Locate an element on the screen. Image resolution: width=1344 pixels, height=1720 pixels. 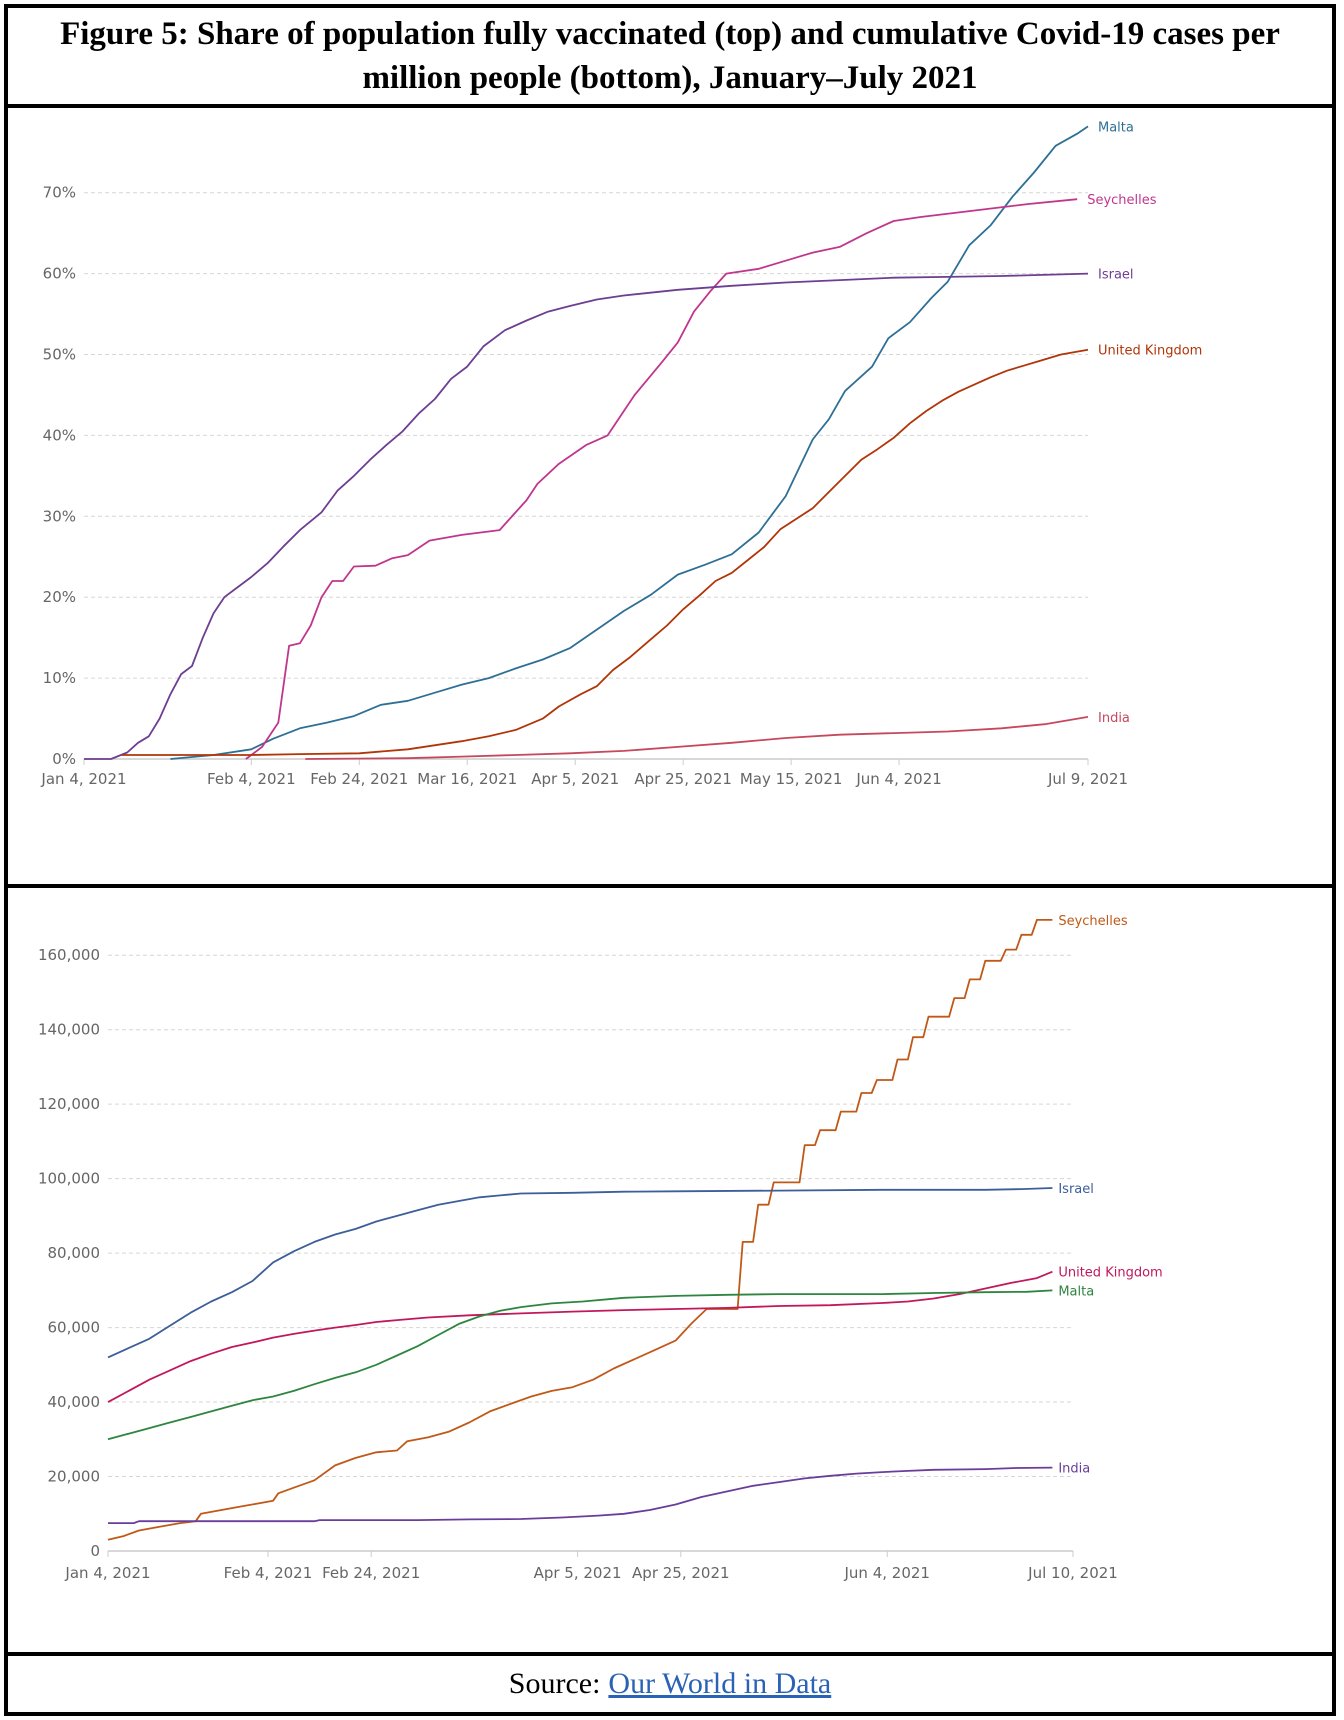
y-tick-label: 10% is located at coordinates (59, 678).